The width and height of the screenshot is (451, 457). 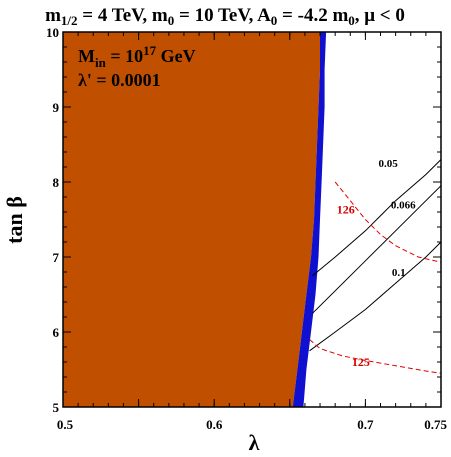 I want to click on higgs-contour-label: 126, so click(x=346, y=210).